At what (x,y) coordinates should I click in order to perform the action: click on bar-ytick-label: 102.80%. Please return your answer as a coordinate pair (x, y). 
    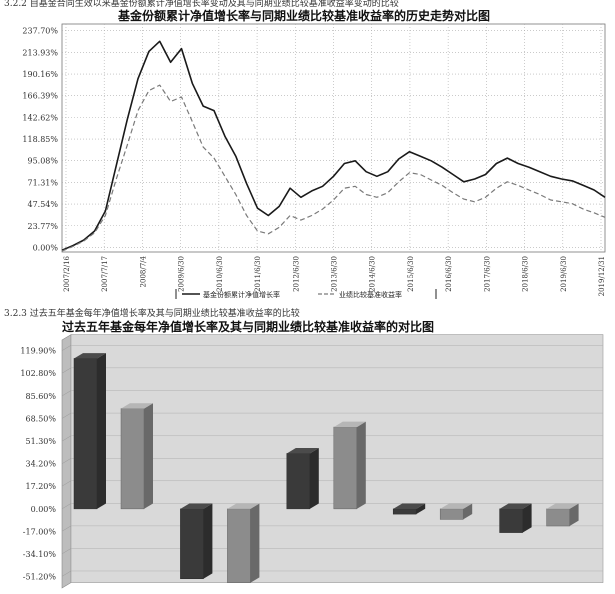
    Looking at the image, I should click on (38, 373).